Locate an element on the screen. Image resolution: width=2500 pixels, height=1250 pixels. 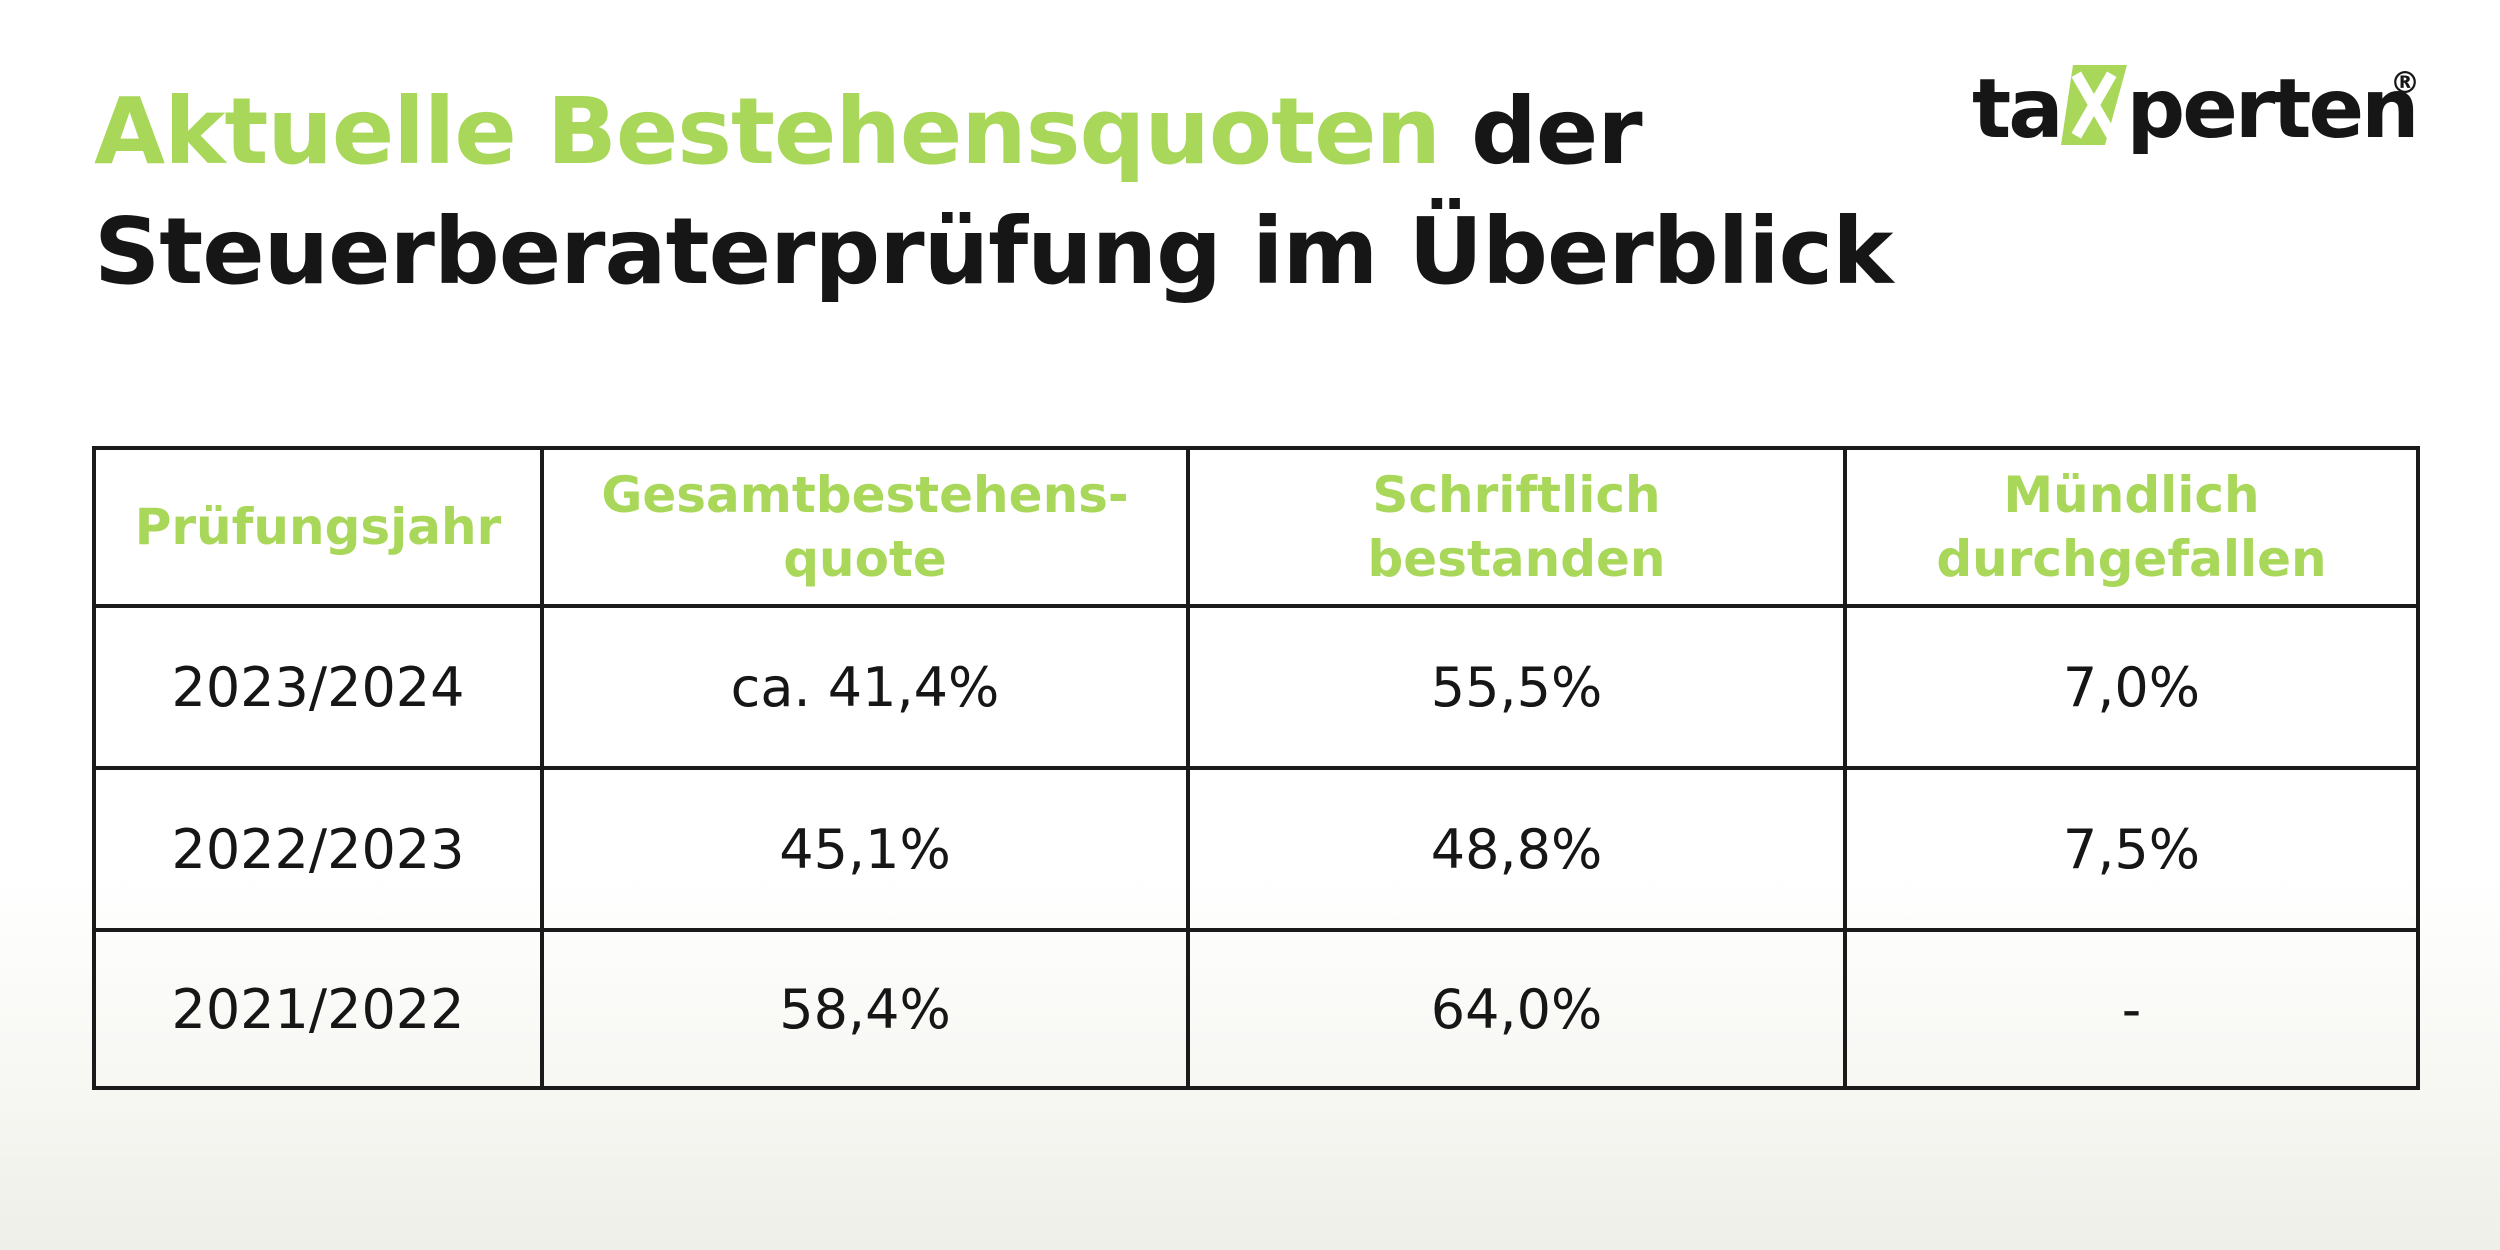
column-header-label: Mündlich durchgefallen is located at coordinates (2131, 527).